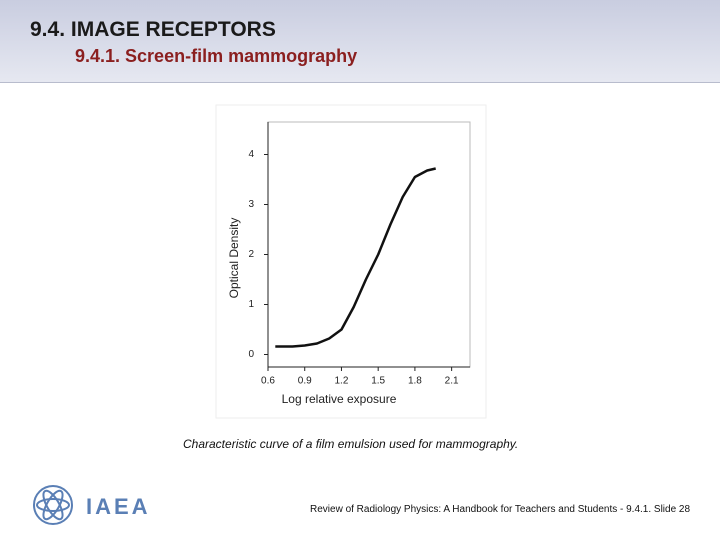  Describe the element at coordinates (251, 304) in the screenshot. I see `y-tick-label: 1` at that location.